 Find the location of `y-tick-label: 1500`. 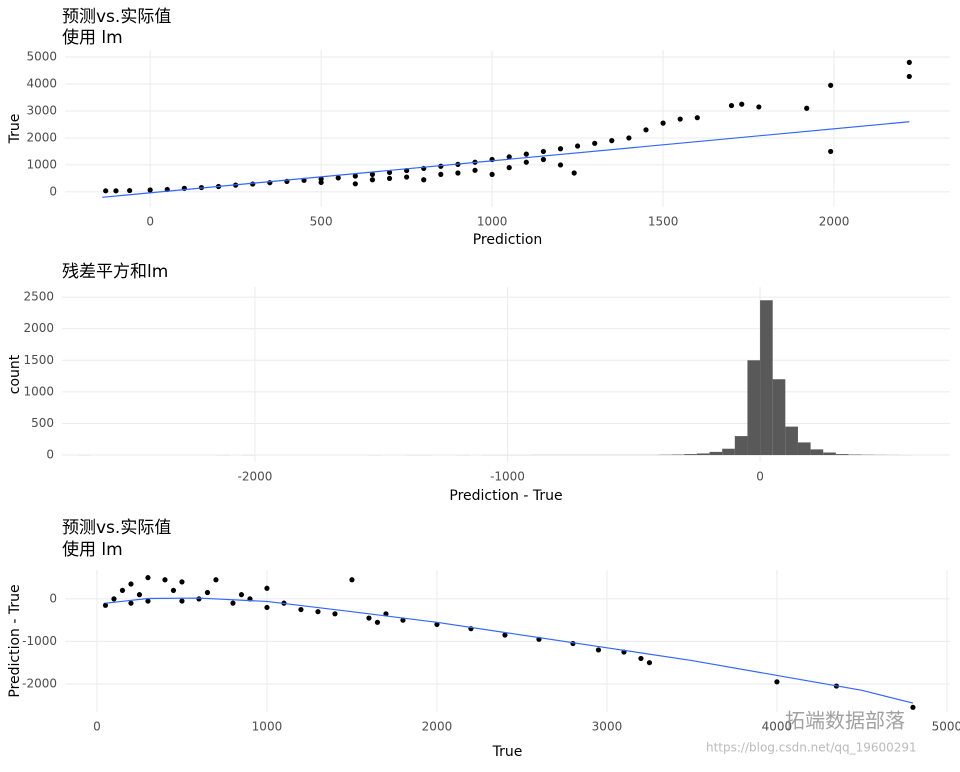

y-tick-label: 1500 is located at coordinates (38, 360).